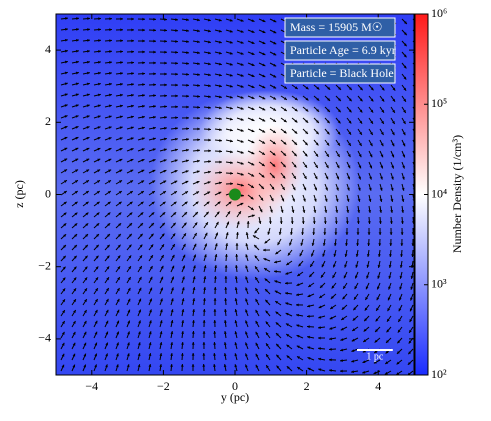 Image resolution: width=491 pixels, height=421 pixels. I want to click on y-tick-label: −4, so click(44, 338).